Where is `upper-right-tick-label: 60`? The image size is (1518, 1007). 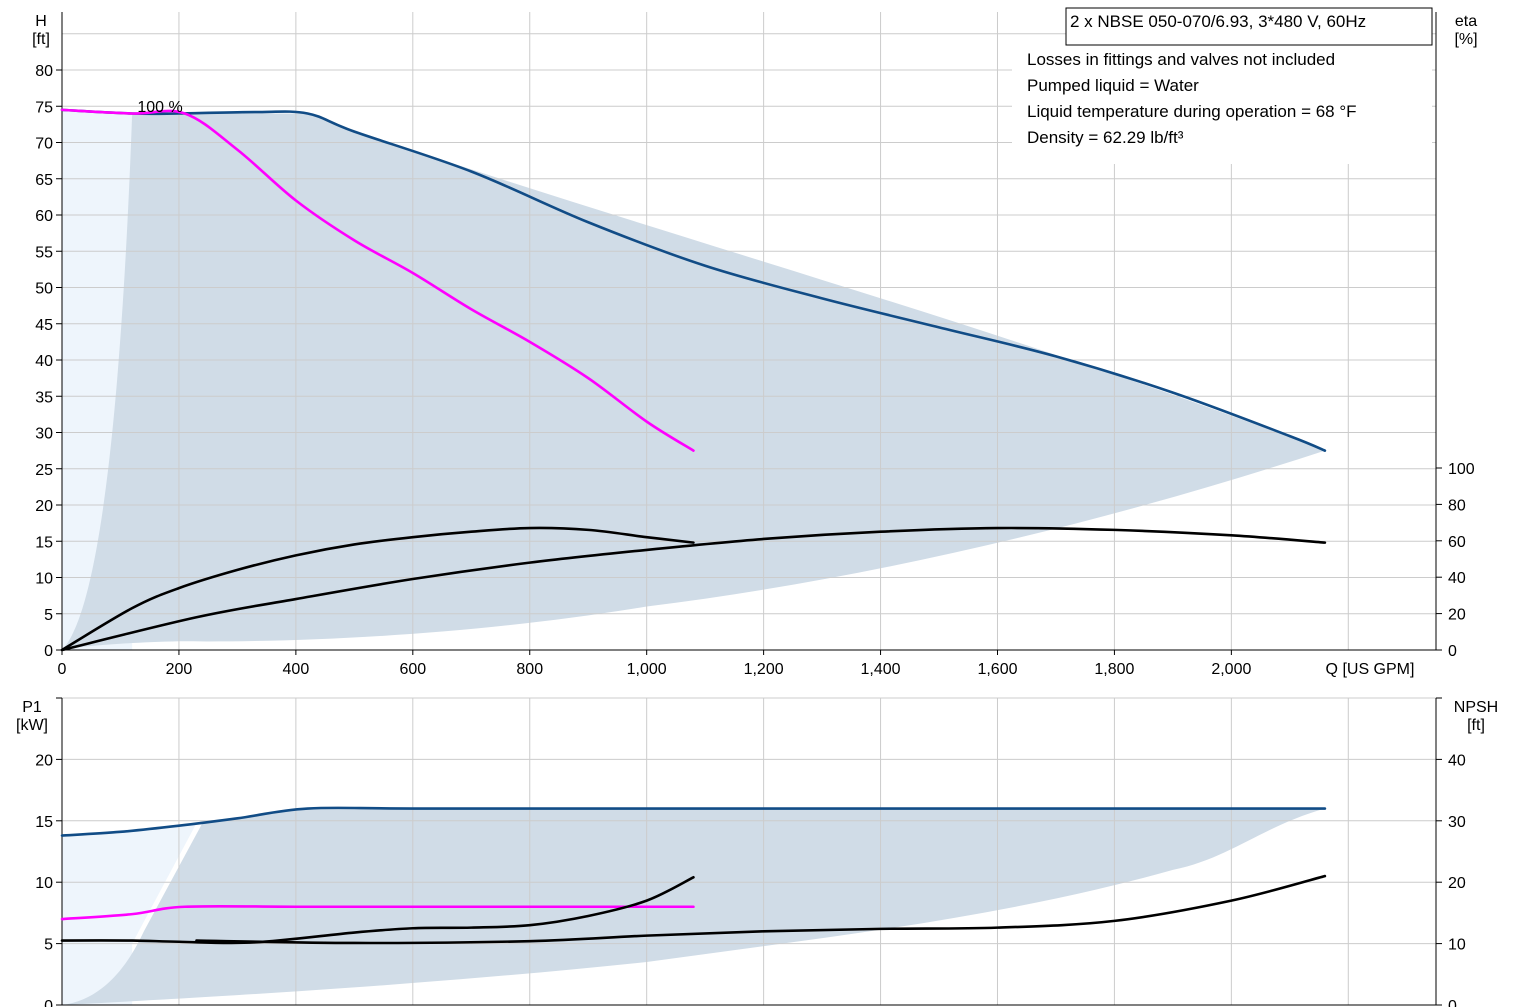
upper-right-tick-label: 60 is located at coordinates (1457, 542).